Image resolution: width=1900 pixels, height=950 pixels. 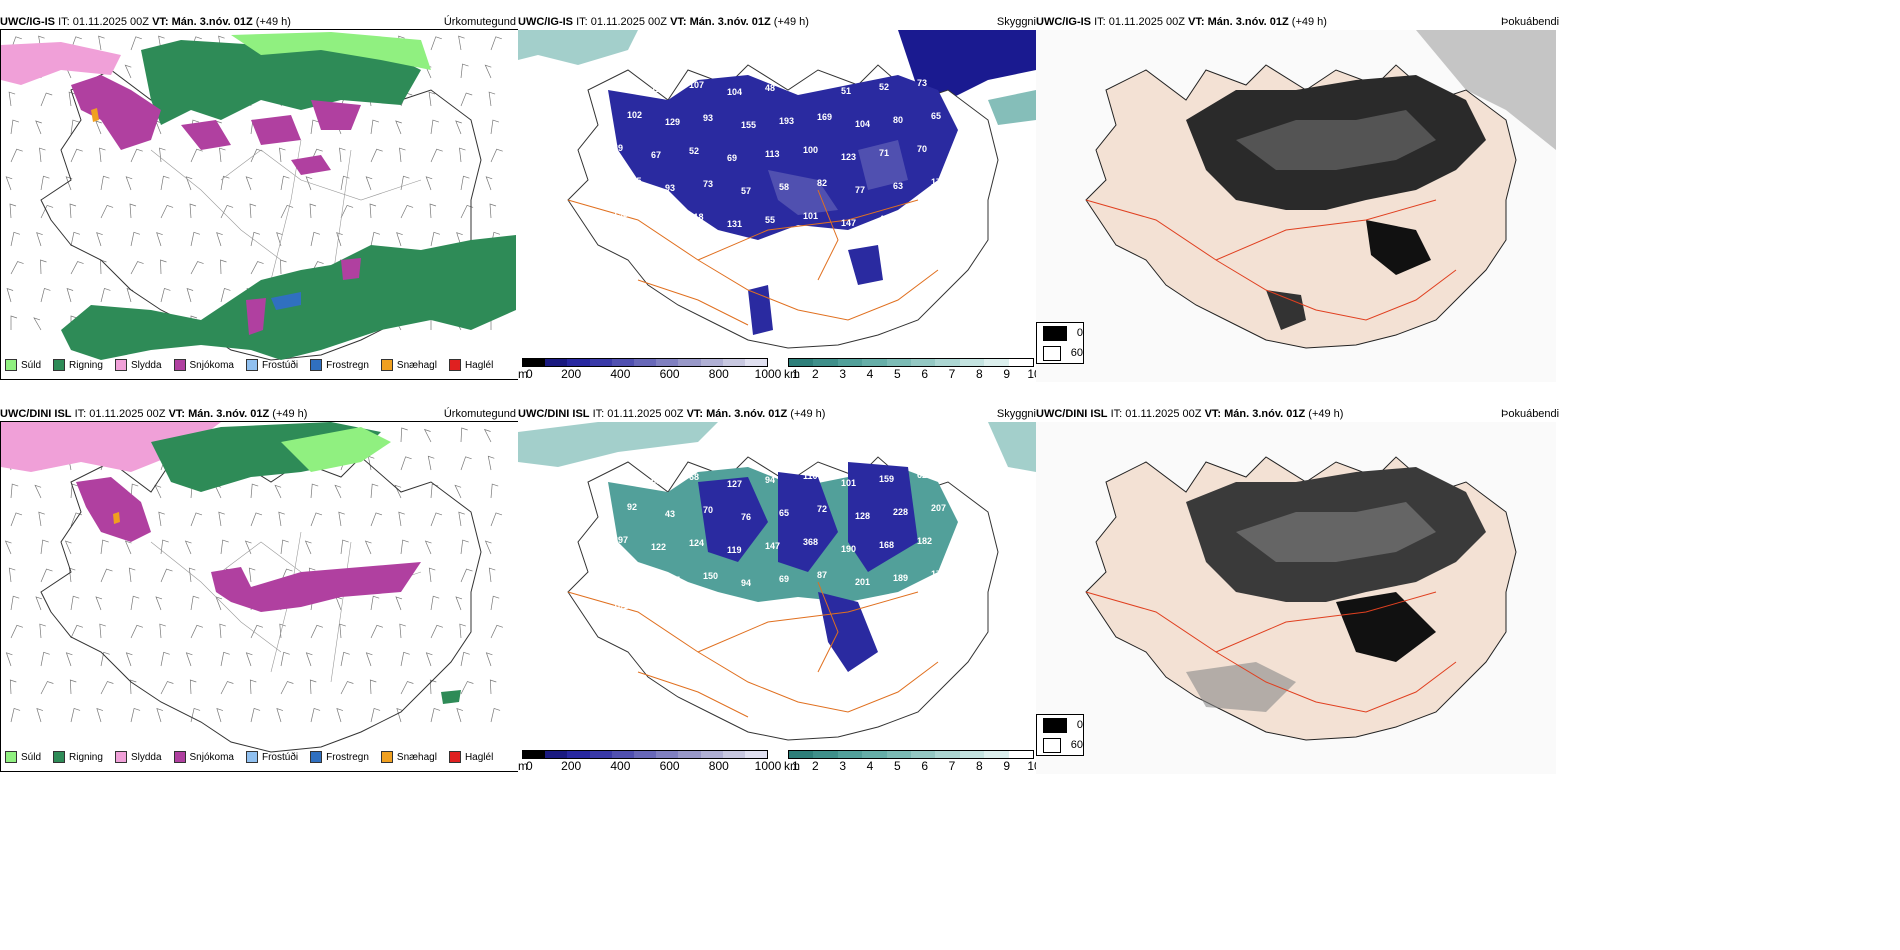 What do you see at coordinates (886, 545) in the screenshot?
I see `cloud-base-value: 168` at bounding box center [886, 545].